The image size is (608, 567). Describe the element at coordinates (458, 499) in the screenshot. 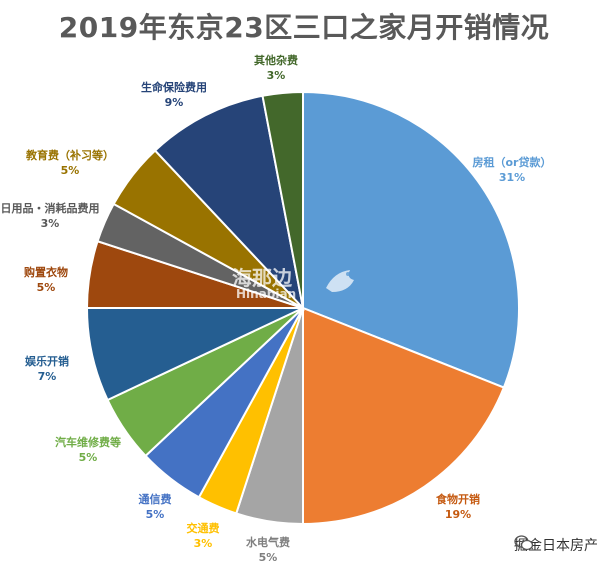

I see `slice-label: 食物开销` at that location.